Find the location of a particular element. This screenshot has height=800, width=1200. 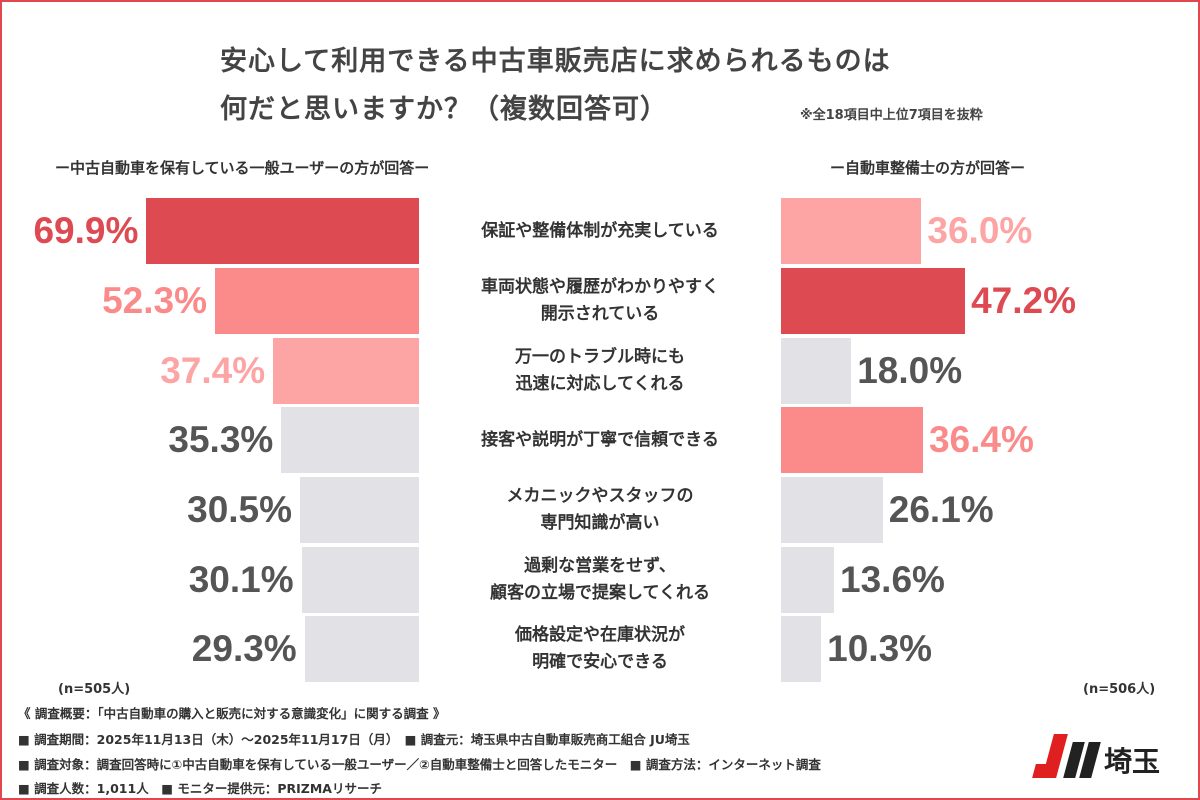

left-value-label: 69.9% is located at coordinates (86, 230).